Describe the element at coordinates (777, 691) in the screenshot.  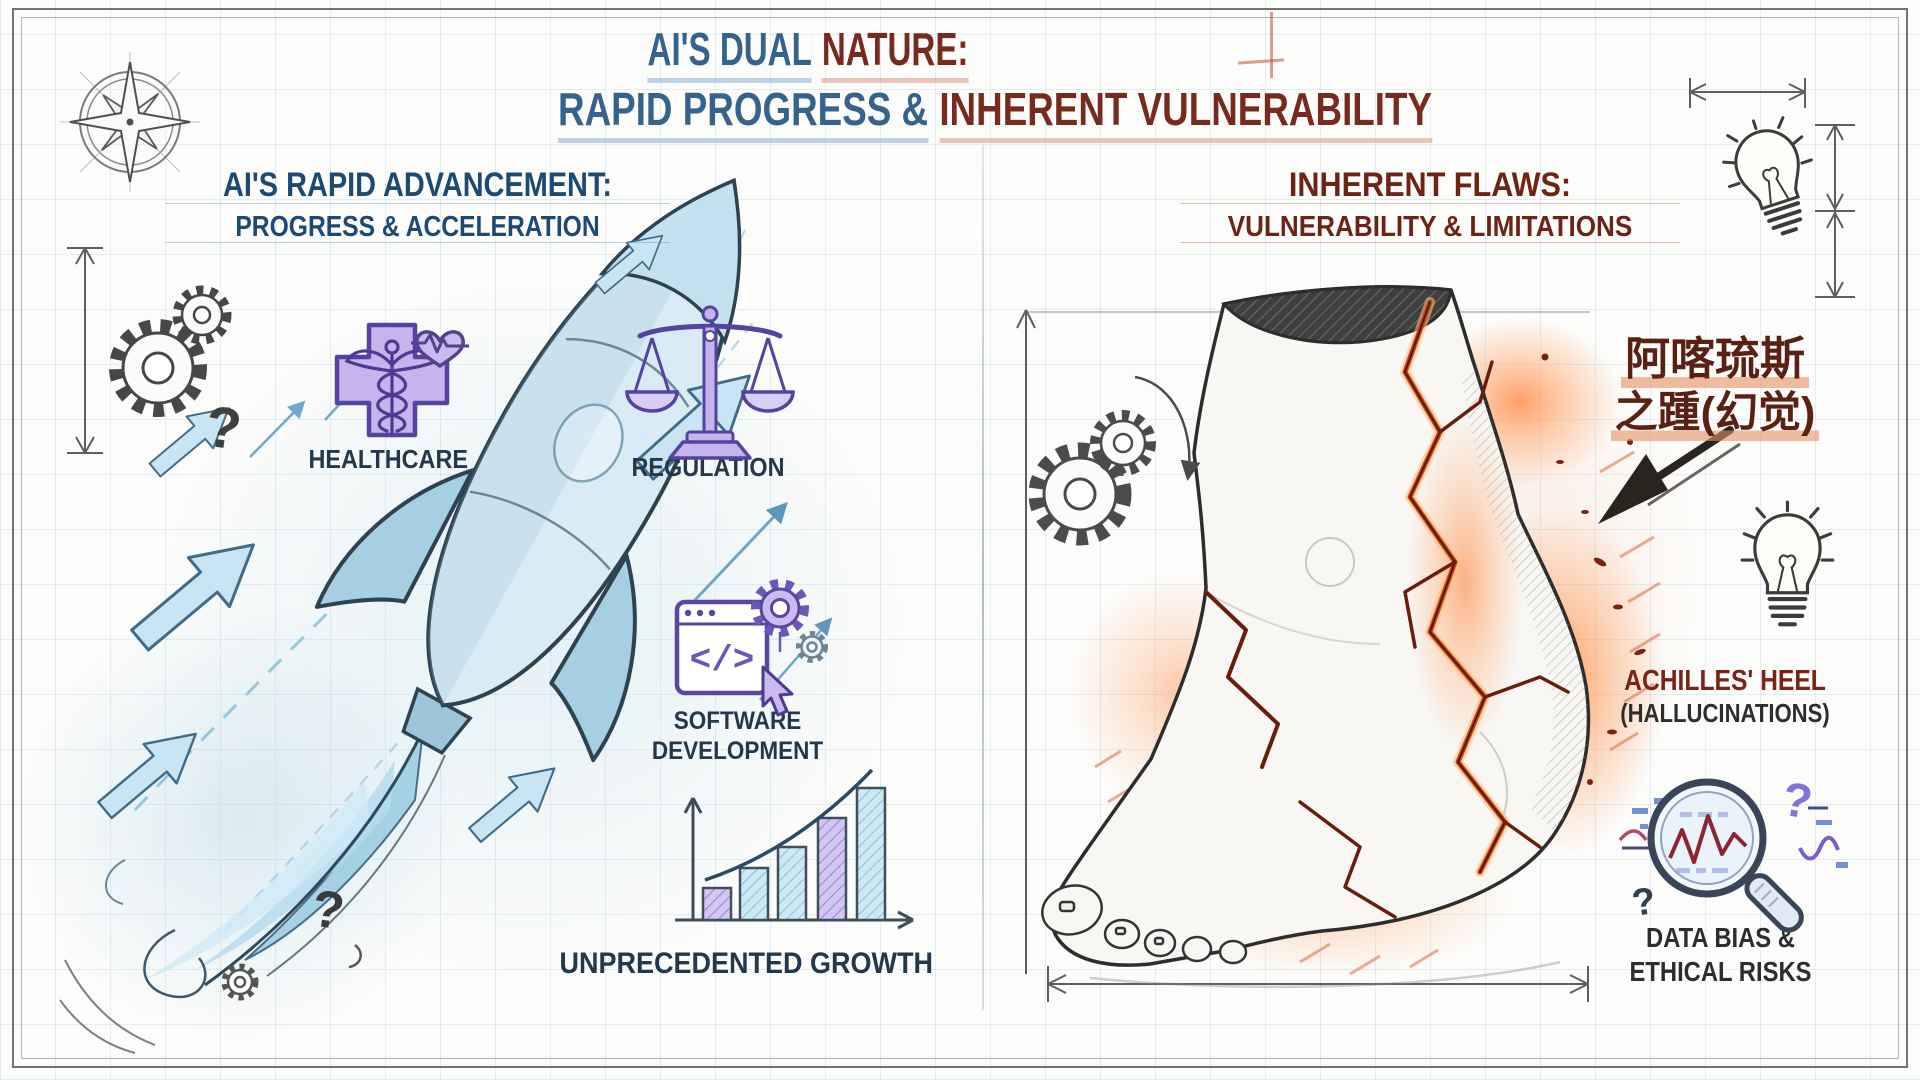
I see `cursor-arrow-icon` at that location.